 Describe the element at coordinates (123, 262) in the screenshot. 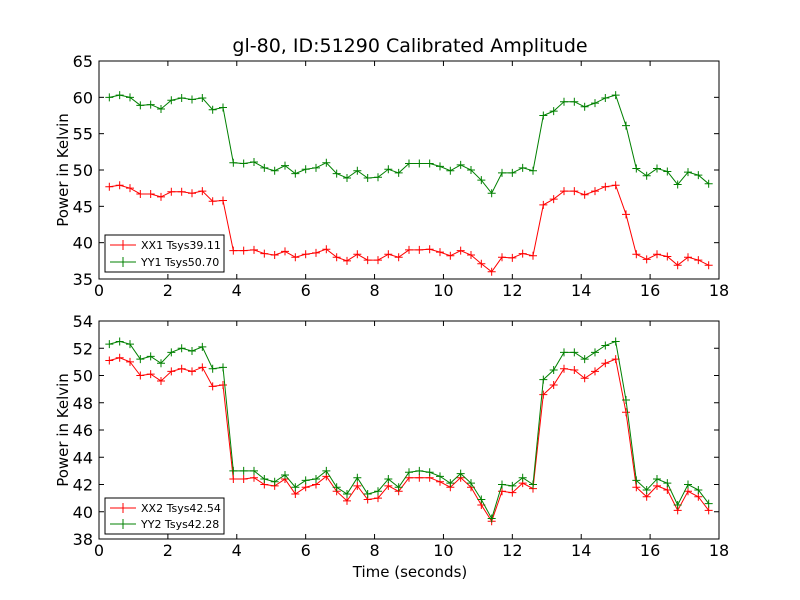

I see `top-legend-marker-yy1` at that location.